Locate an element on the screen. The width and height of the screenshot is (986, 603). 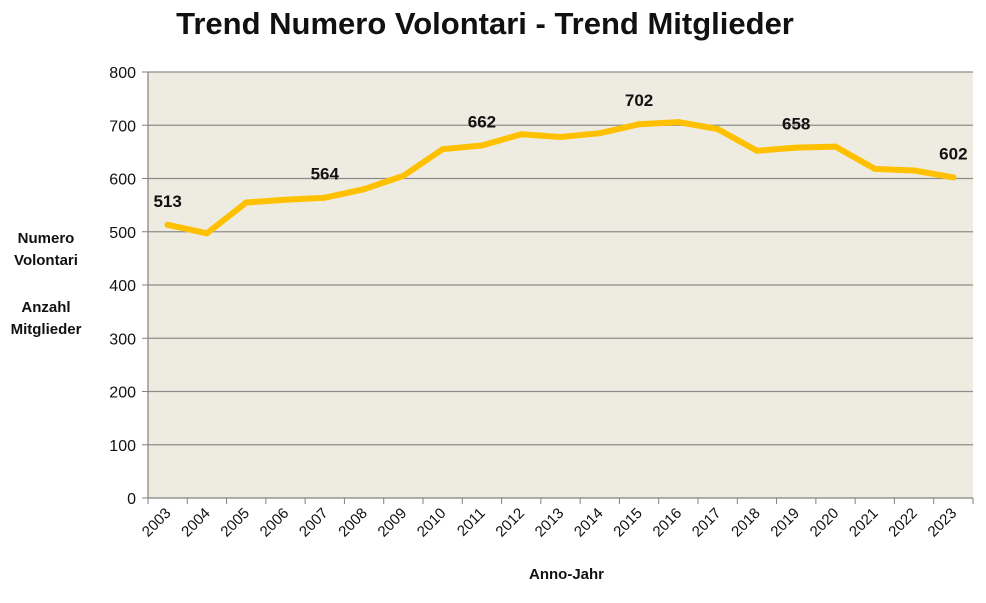
data-label: 658 is located at coordinates (796, 124).